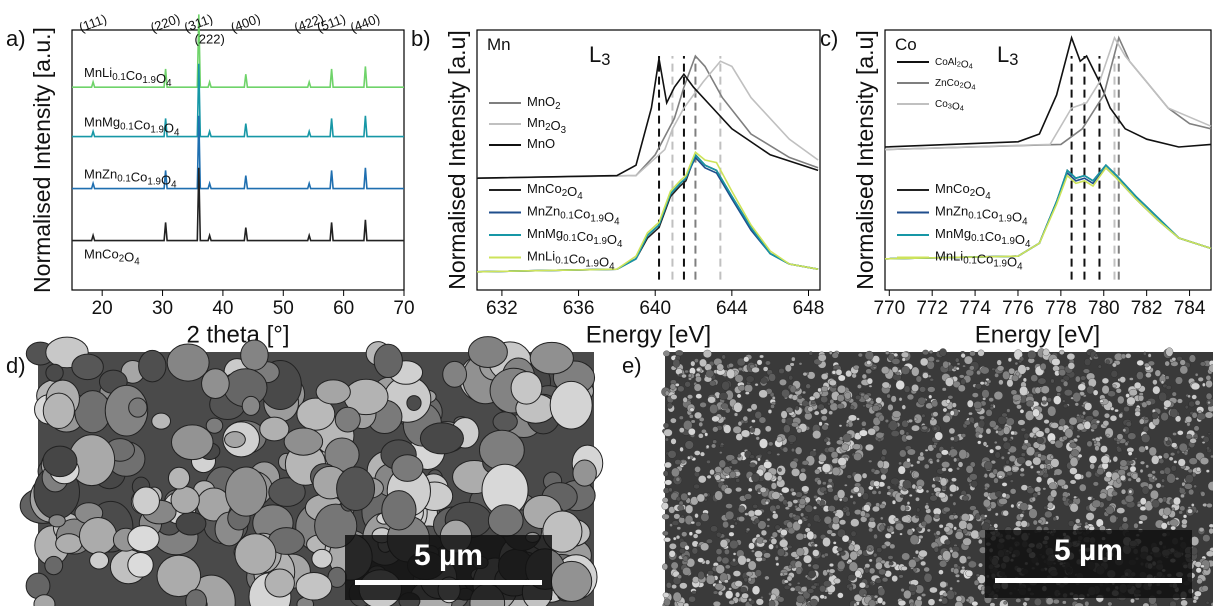  I want to click on x-tick-label: 780, so click(1104, 308).